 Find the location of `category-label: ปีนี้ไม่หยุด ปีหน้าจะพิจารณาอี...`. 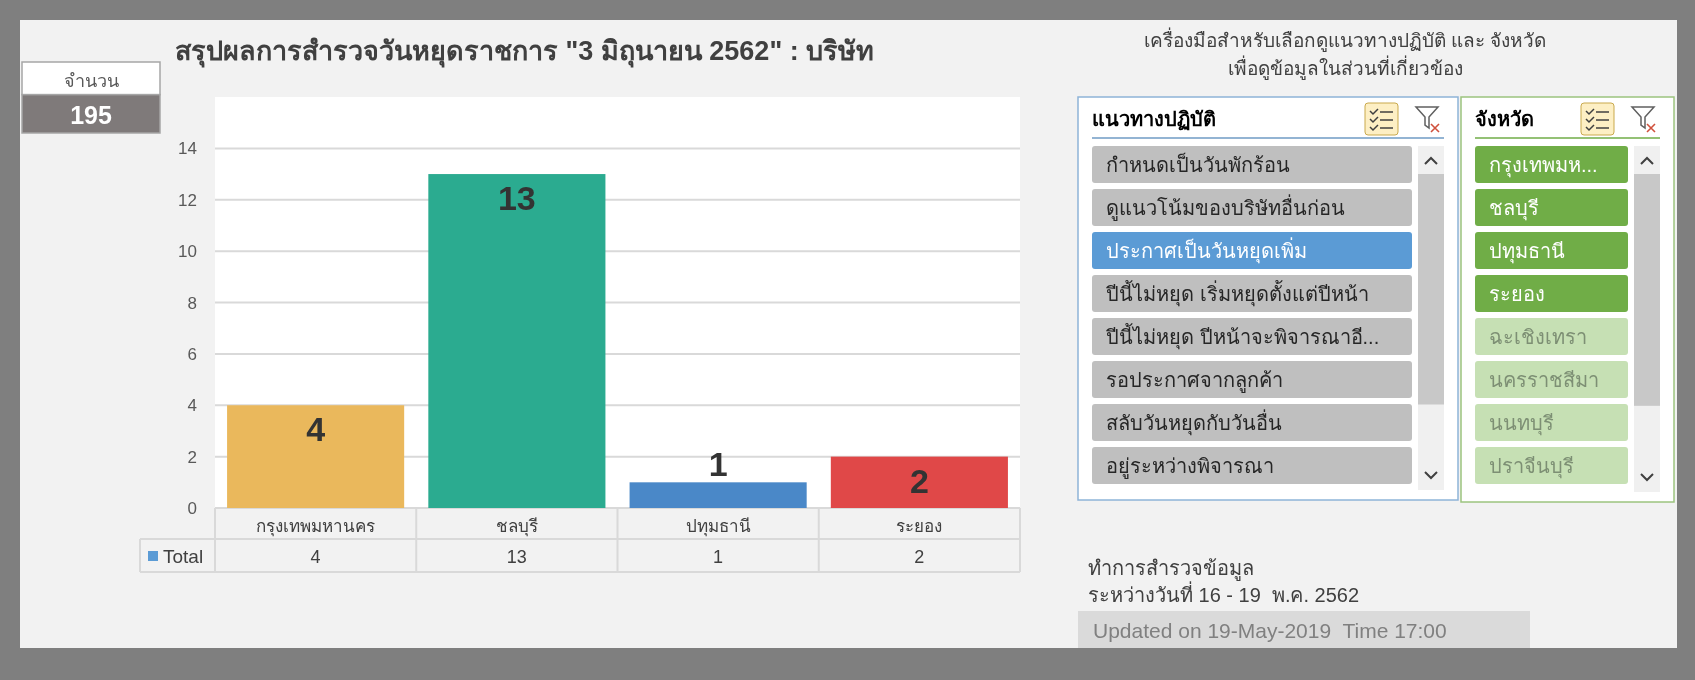

category-label: ปีนี้ไม่หยุด ปีหน้าจะพิจารณาอี... is located at coordinates (1243, 336).